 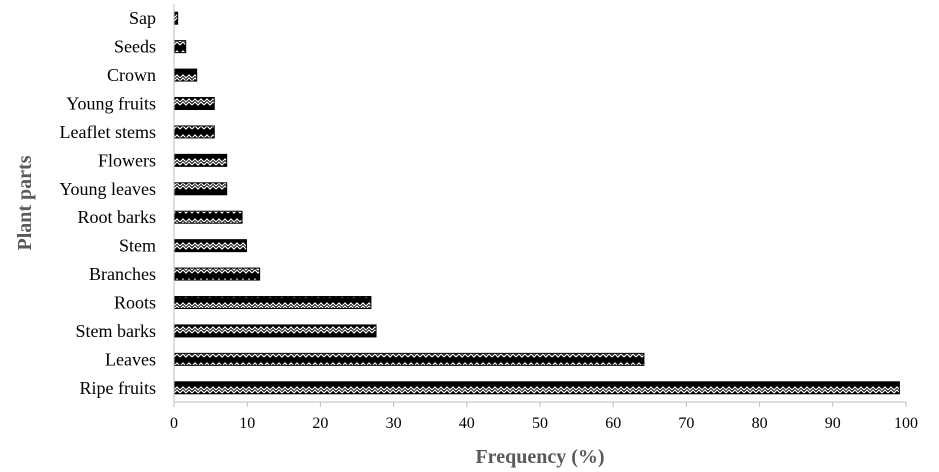 I want to click on category-label: Ripe fruits, so click(x=118, y=388).